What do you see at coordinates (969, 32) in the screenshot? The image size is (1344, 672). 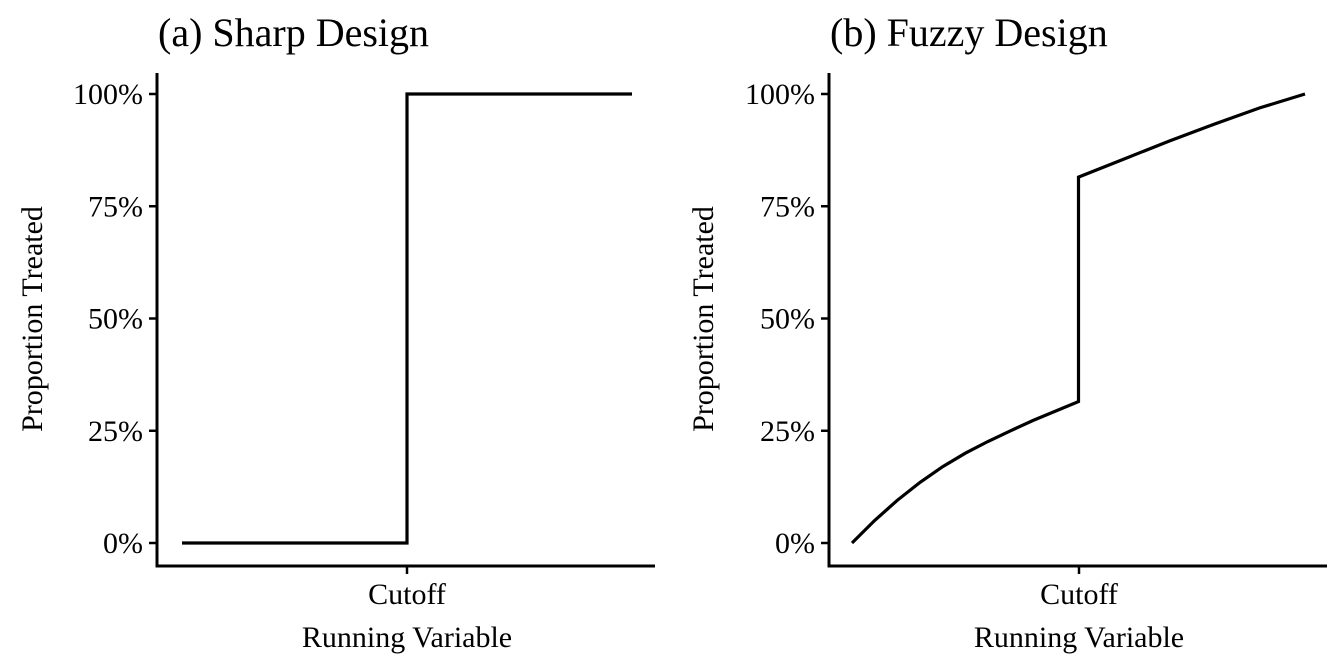 I see `chart-title: (b) Fuzzy Design` at bounding box center [969, 32].